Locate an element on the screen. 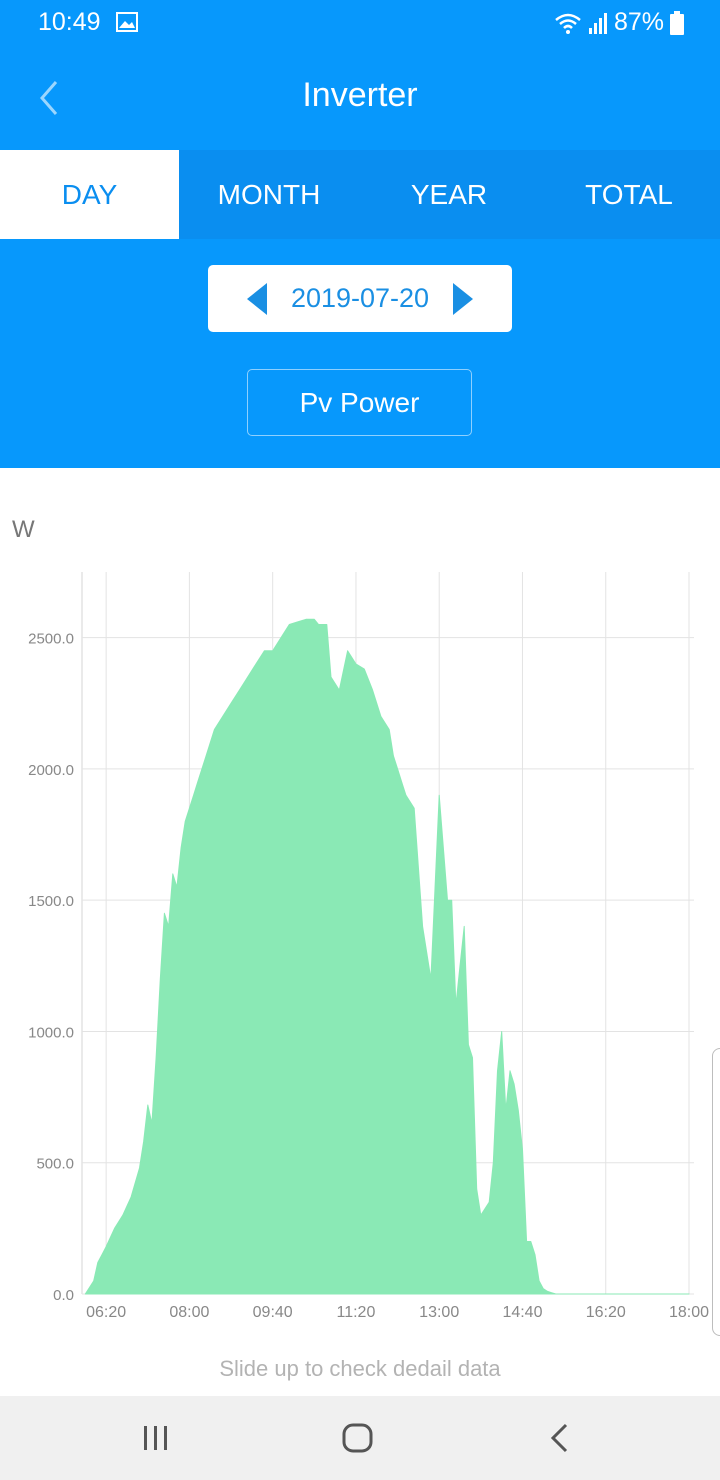  slide-up-hint: Slide up to check dedail data is located at coordinates (360, 1368).